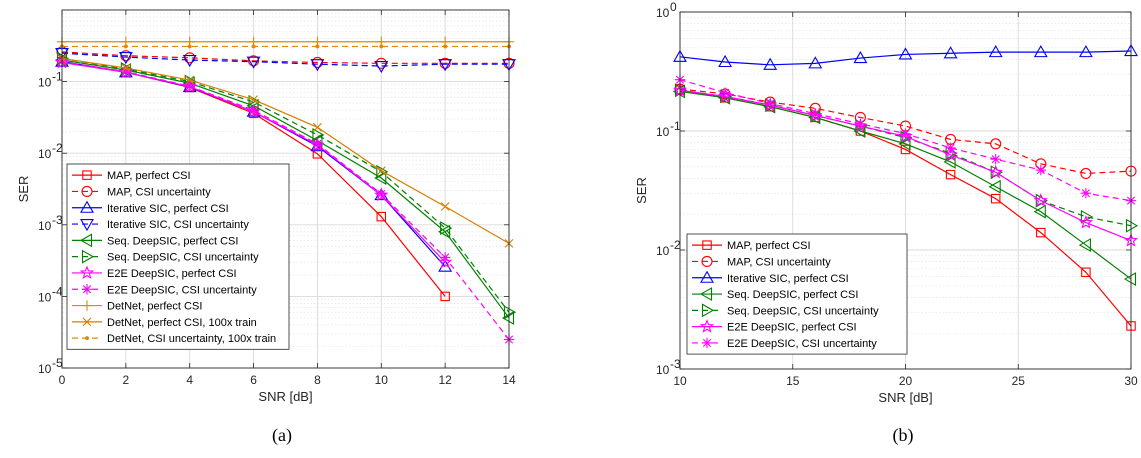 The height and width of the screenshot is (458, 1141). What do you see at coordinates (769, 246) in the screenshot?
I see `legend-label: MAP, perfect CSI` at bounding box center [769, 246].